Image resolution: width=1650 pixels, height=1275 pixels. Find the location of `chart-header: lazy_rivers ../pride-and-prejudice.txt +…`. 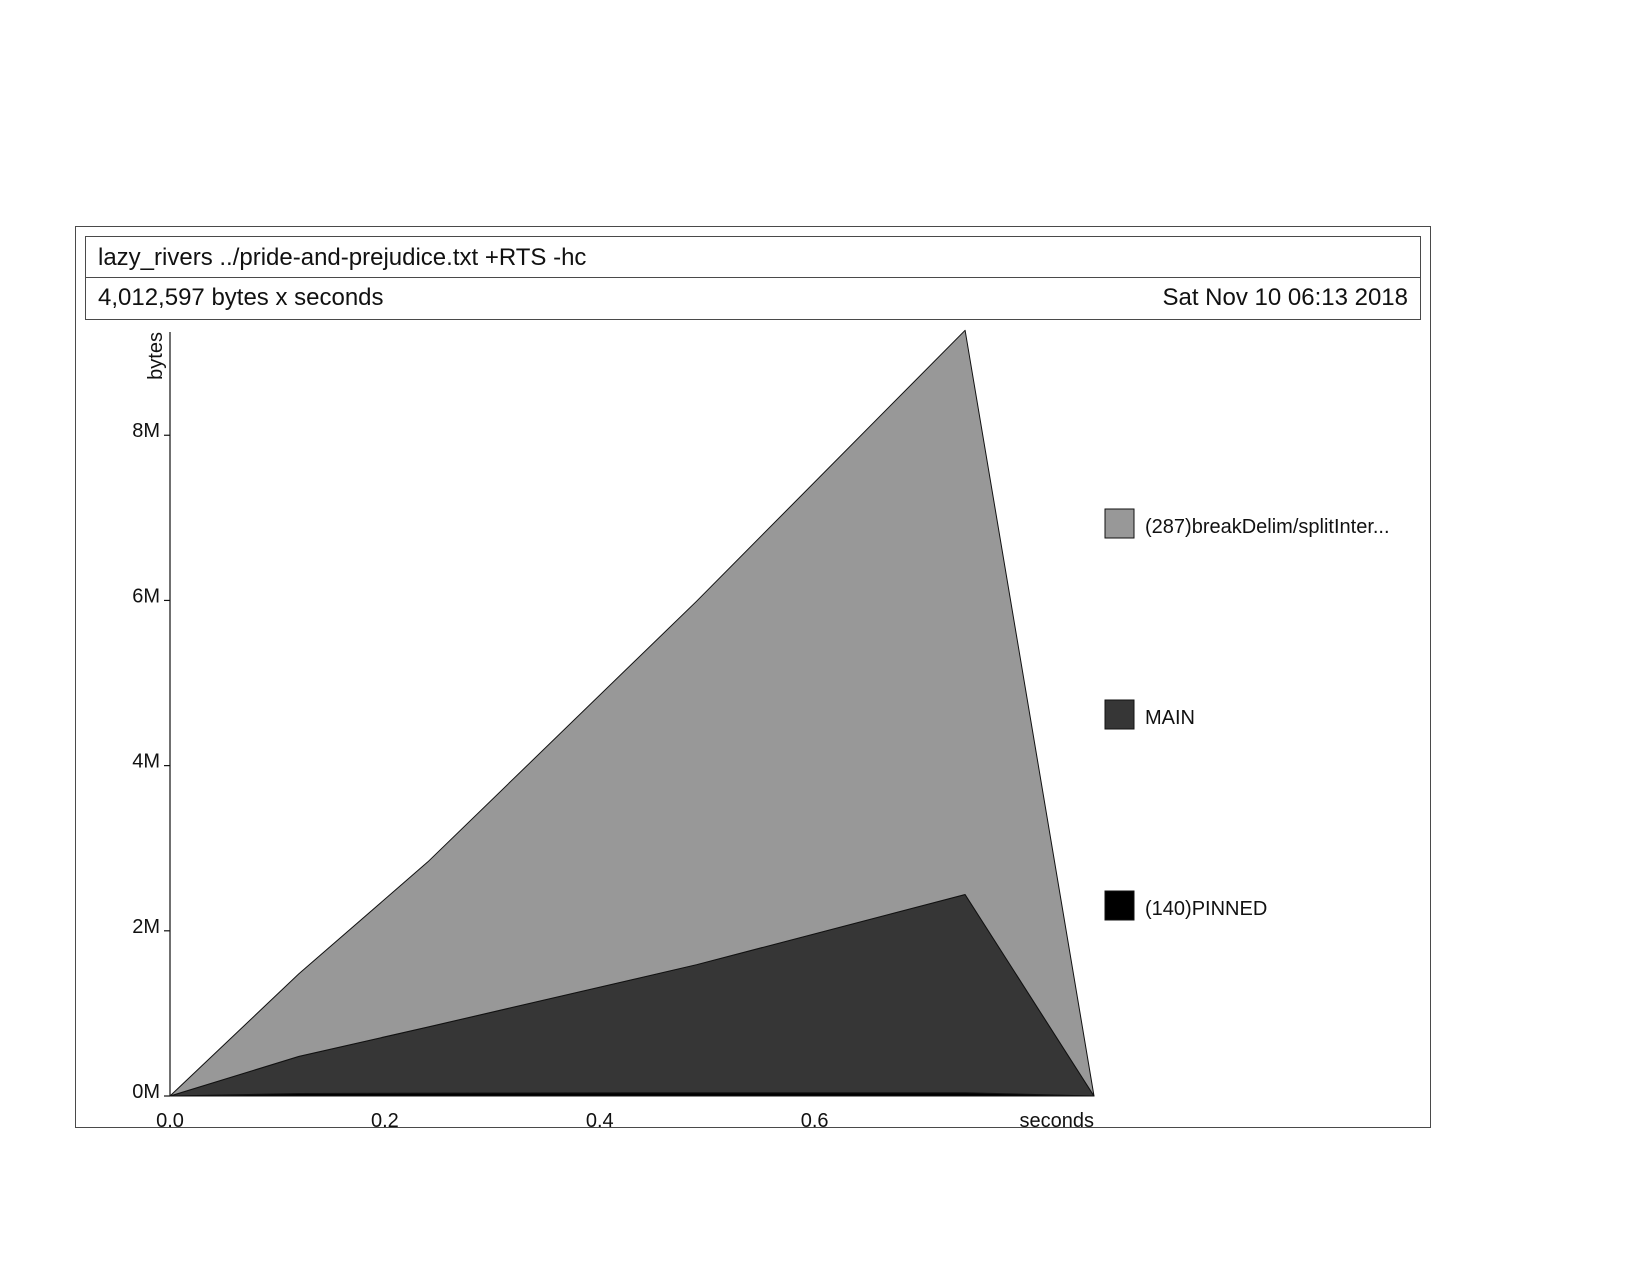

chart-header: lazy_rivers ../pride-and-prejudice.txt +… is located at coordinates (753, 278).